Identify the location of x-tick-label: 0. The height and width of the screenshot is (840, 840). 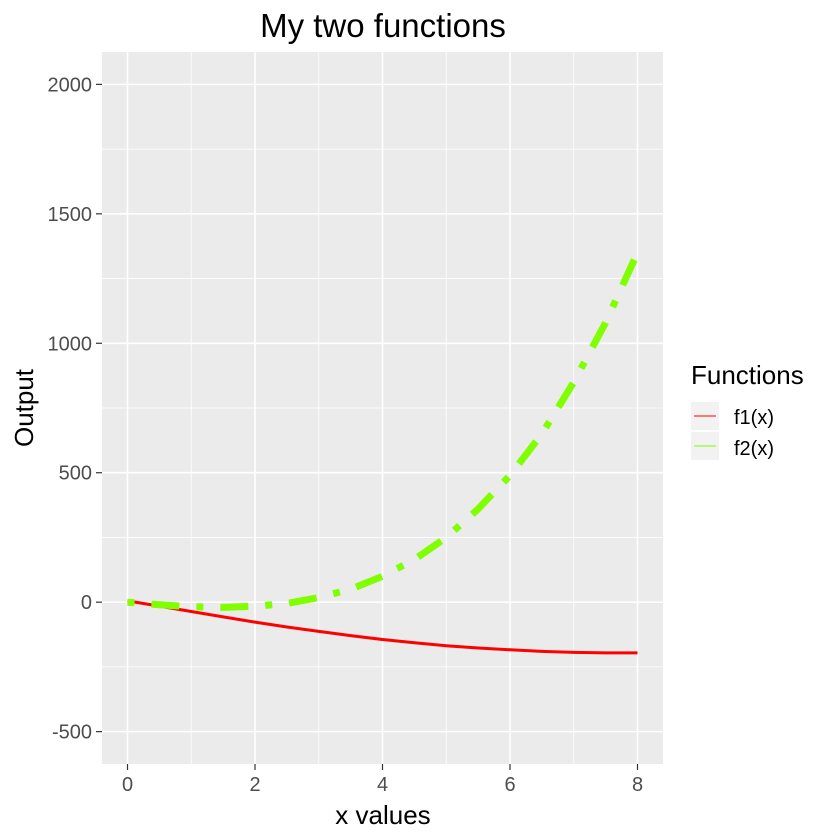
(127, 785).